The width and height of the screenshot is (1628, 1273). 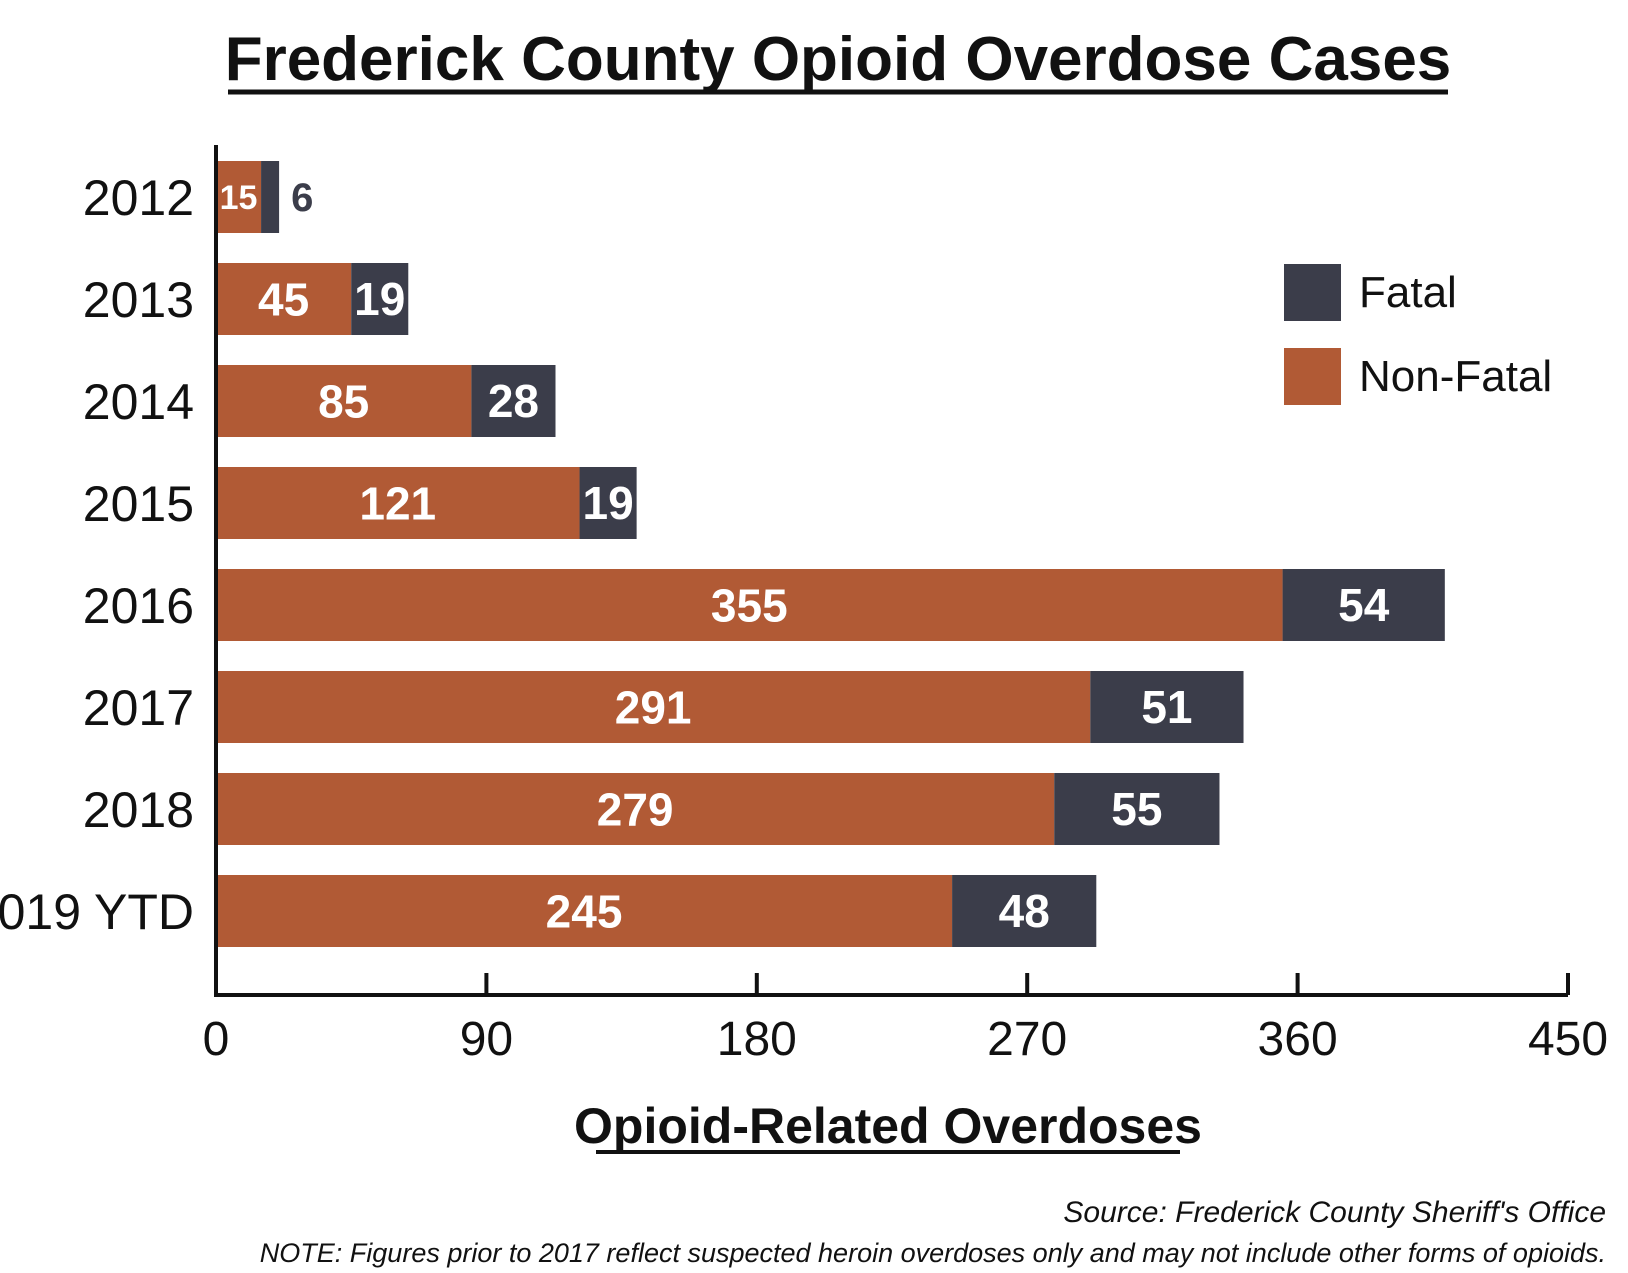 What do you see at coordinates (97, 555) in the screenshot?
I see `category-labels: 2012 2013 2014 2015 2016 2017 2018 2019 YTD` at bounding box center [97, 555].